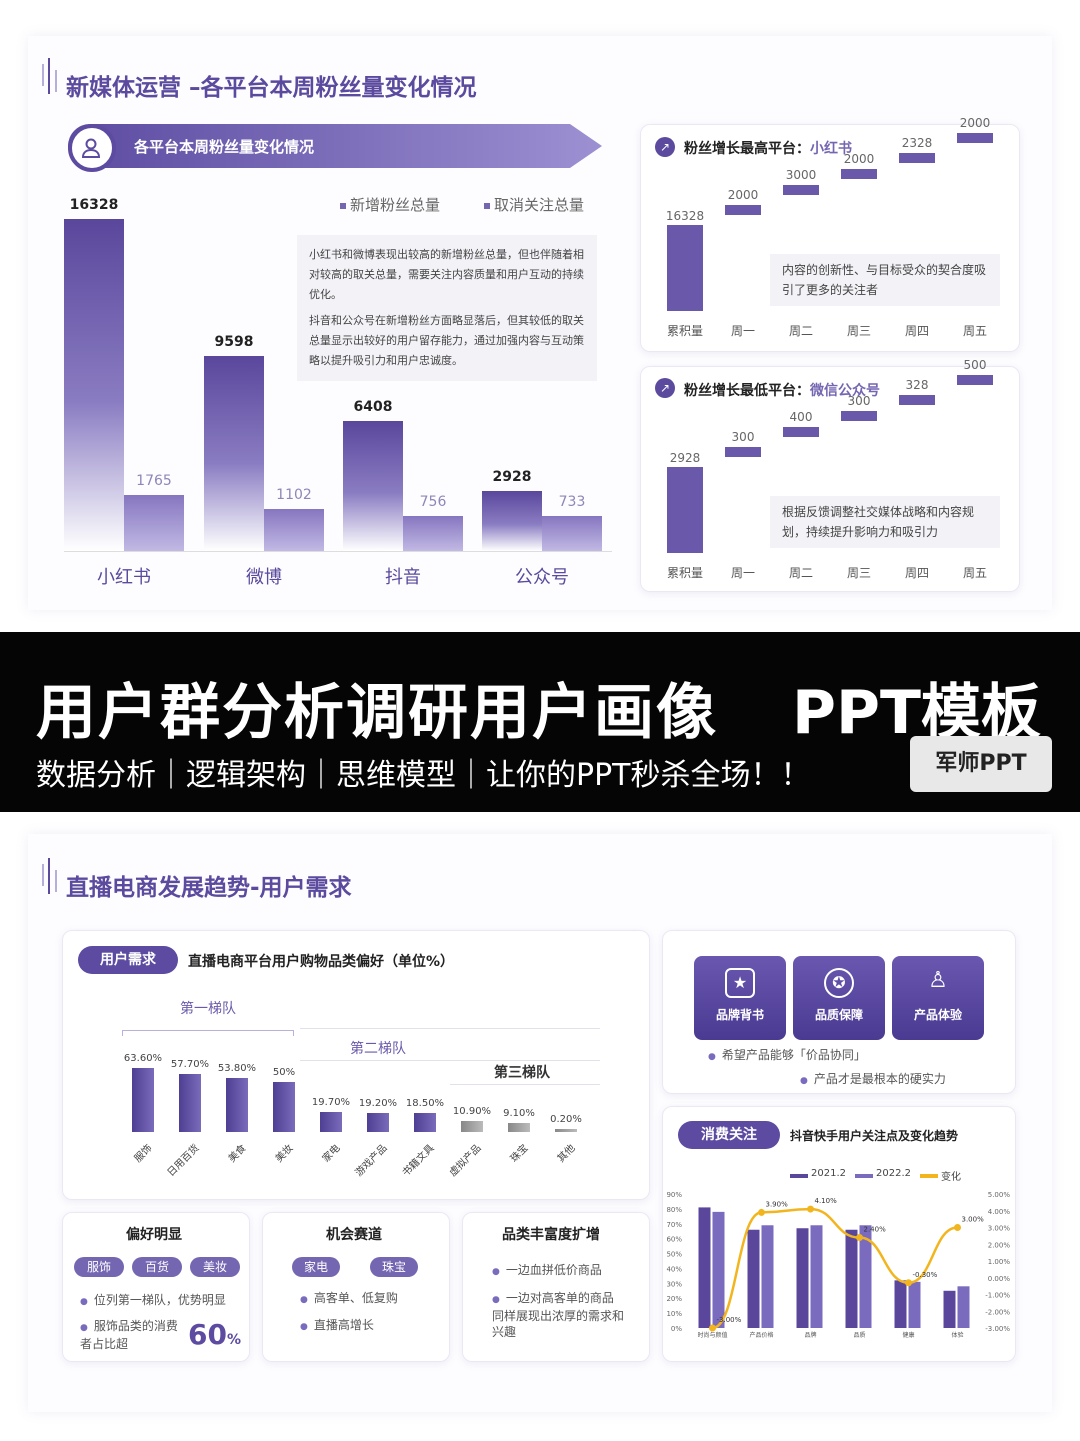 The image size is (1080, 1441). What do you see at coordinates (999, 1212) in the screenshot?
I see `y2-tick: 4.00%` at bounding box center [999, 1212].